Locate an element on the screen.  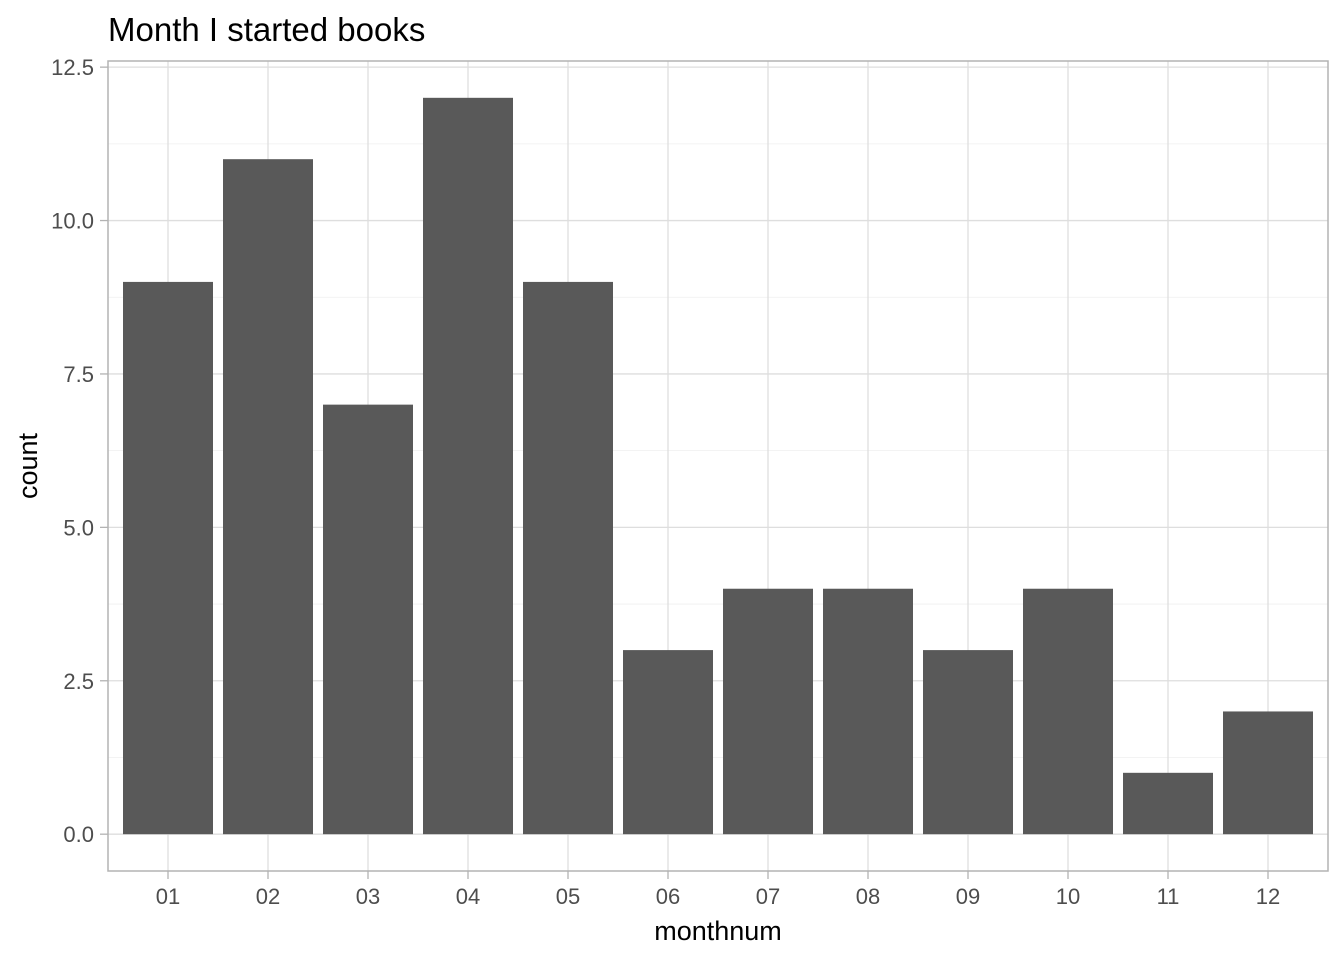
x-tick-label: 08 is located at coordinates (868, 896).